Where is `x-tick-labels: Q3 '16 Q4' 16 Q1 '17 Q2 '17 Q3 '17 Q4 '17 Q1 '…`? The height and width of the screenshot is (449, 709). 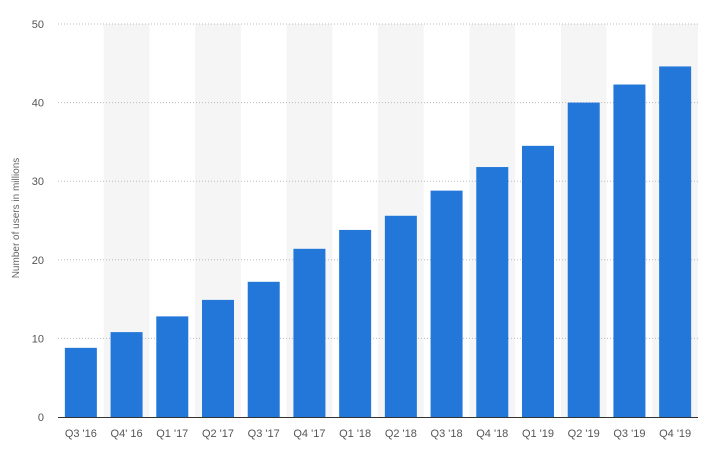 x-tick-labels: Q3 '16 Q4' 16 Q1 '17 Q2 '17 Q3 '17 Q4 '17 Q1 '… is located at coordinates (378, 434).